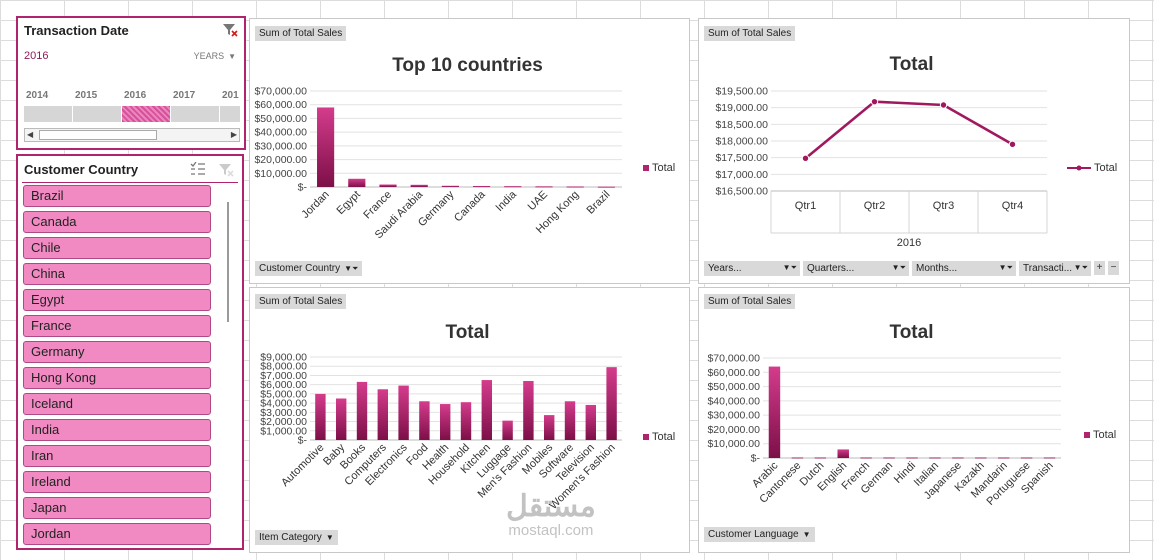  What do you see at coordinates (909, 130) in the screenshot?
I see `series-line` at bounding box center [909, 130].